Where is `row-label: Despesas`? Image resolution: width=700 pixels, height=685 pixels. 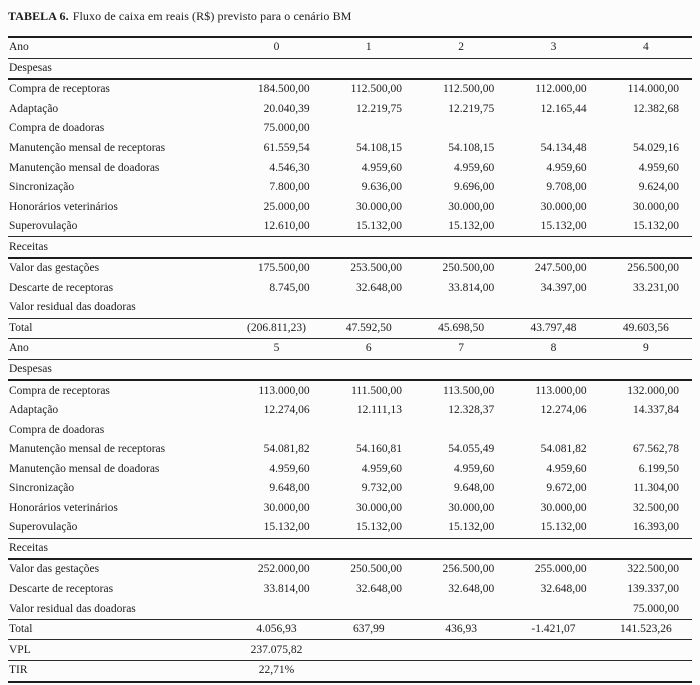 row-label: Despesas is located at coordinates (119, 370).